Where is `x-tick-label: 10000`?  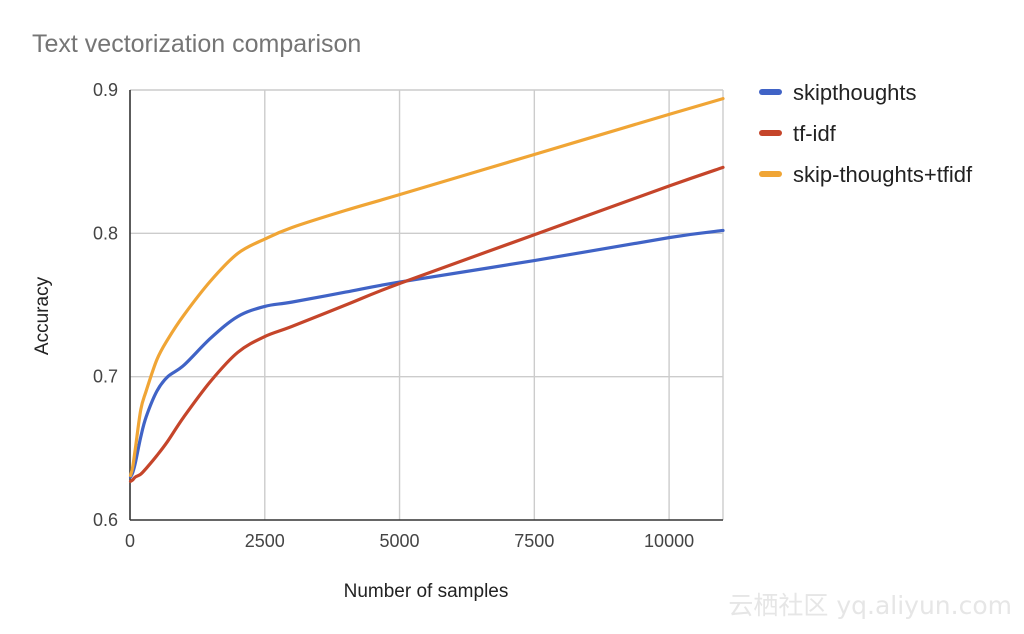 x-tick-label: 10000 is located at coordinates (669, 541).